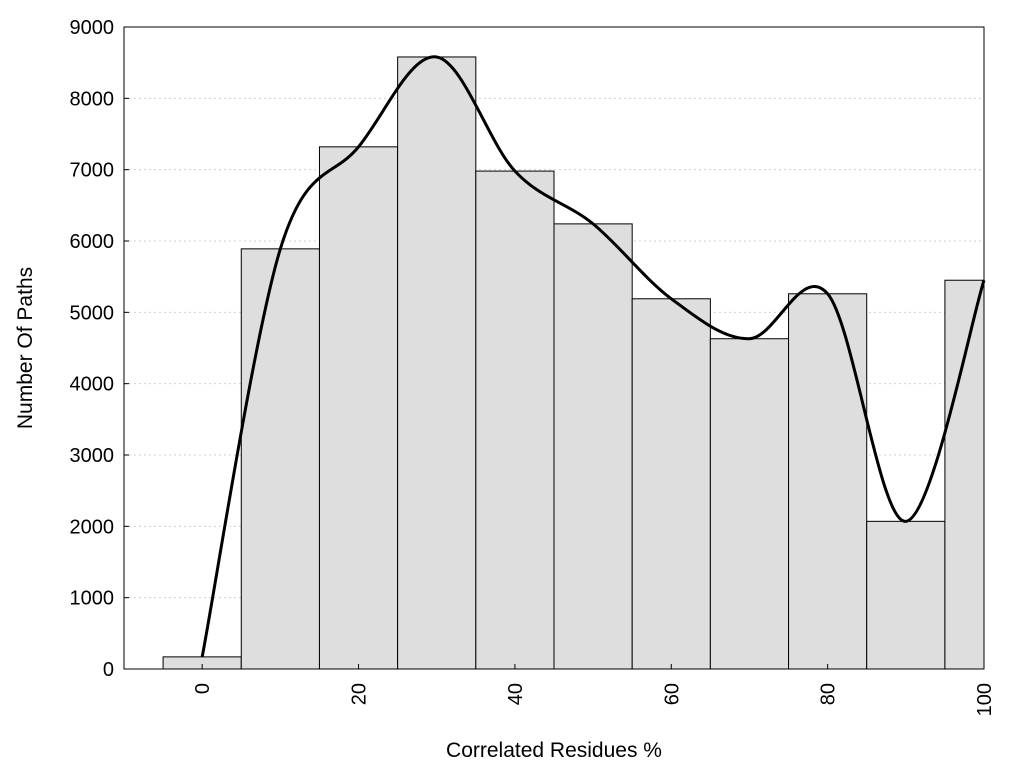 This screenshot has width=1024, height=773. Describe the element at coordinates (203, 688) in the screenshot. I see `x-tick-label: 0` at that location.